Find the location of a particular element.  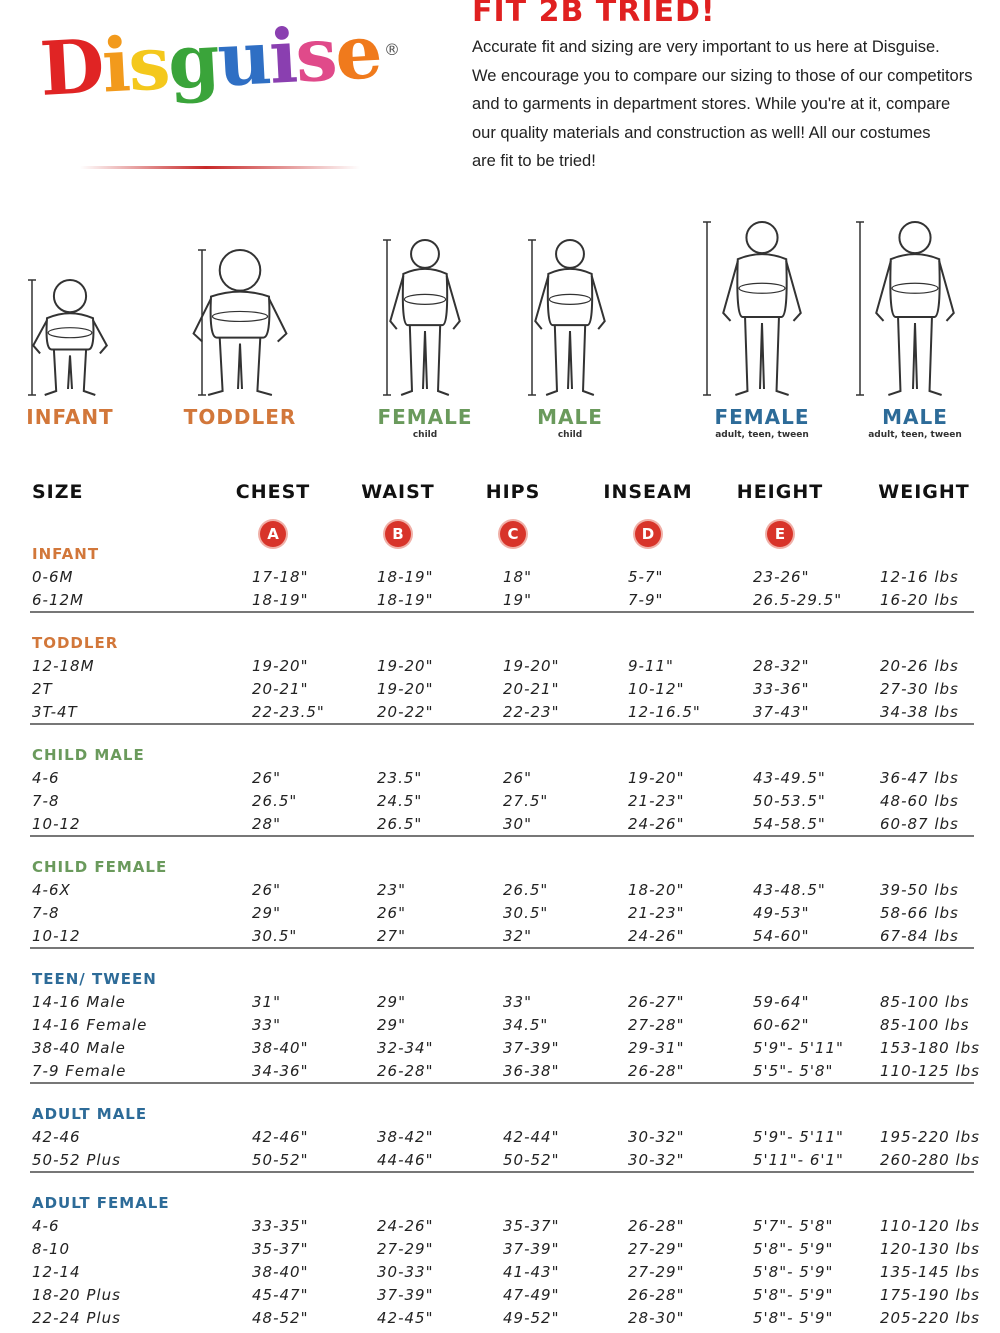

column-badge: E is located at coordinates (780, 534).